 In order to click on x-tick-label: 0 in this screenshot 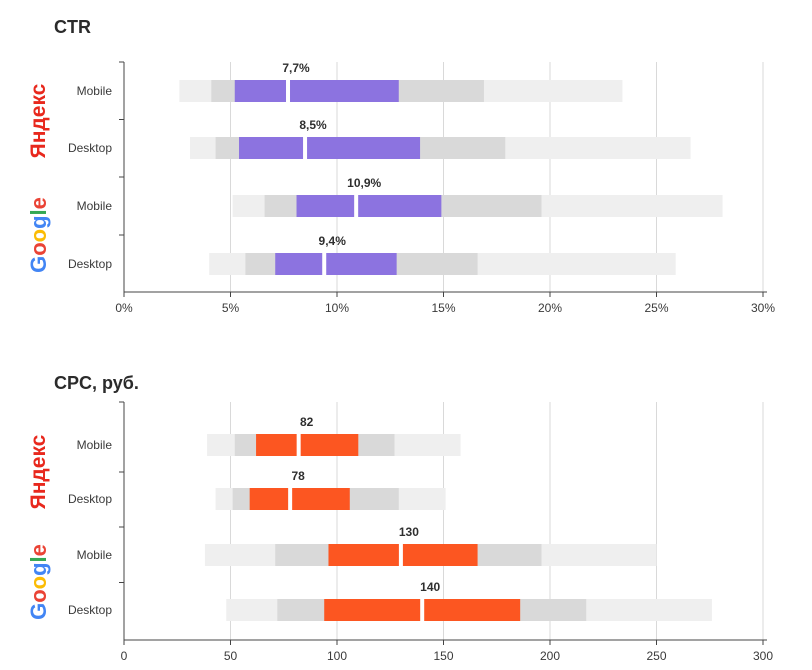, I will do `click(124, 656)`.